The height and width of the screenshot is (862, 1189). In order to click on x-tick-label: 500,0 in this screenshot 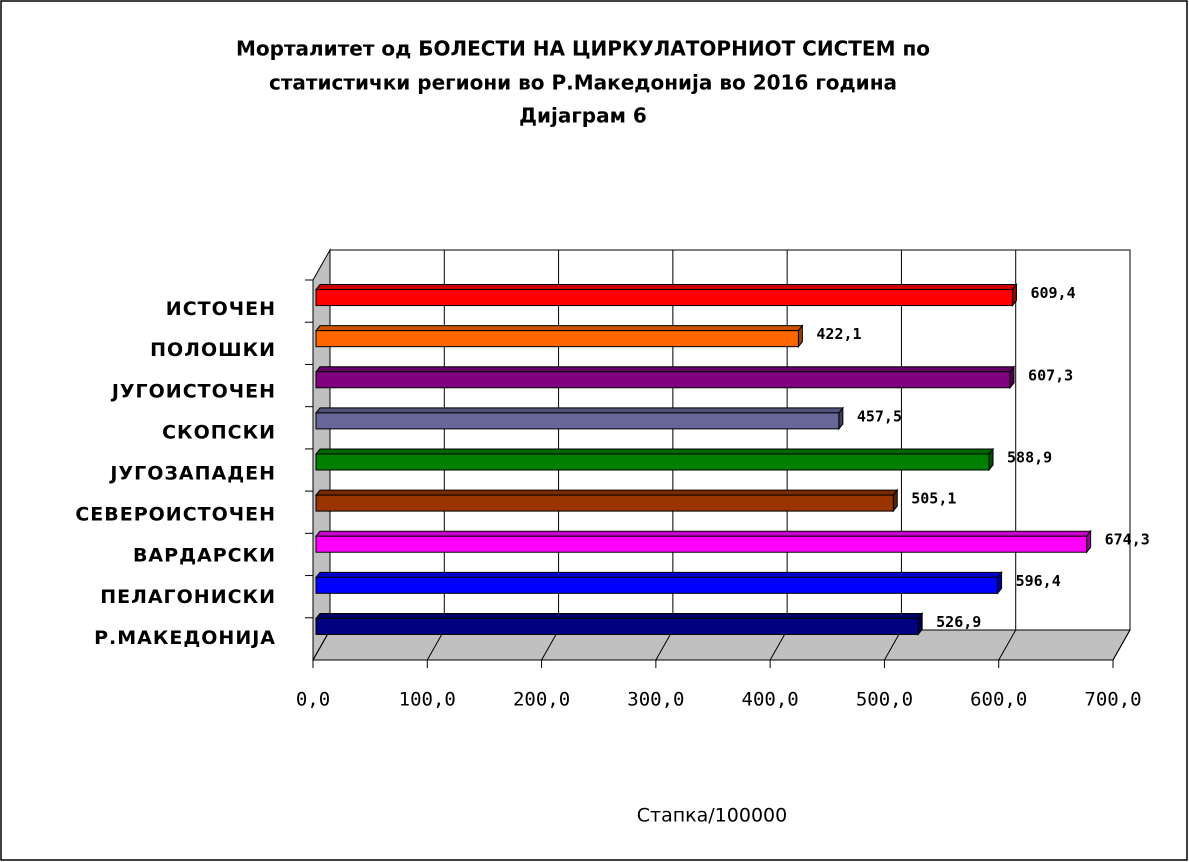, I will do `click(884, 700)`.